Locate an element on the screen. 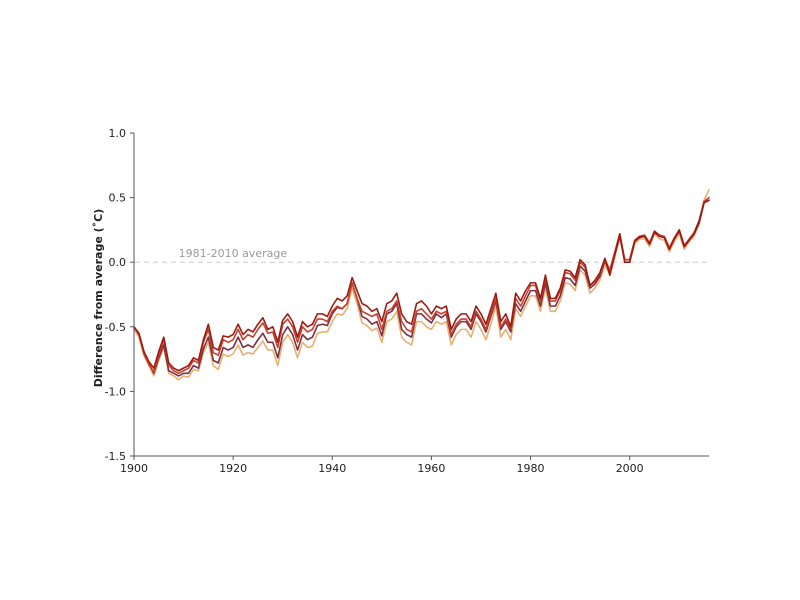 This screenshot has height=600, width=800. y-tick-label: -1.5 is located at coordinates (115, 456).